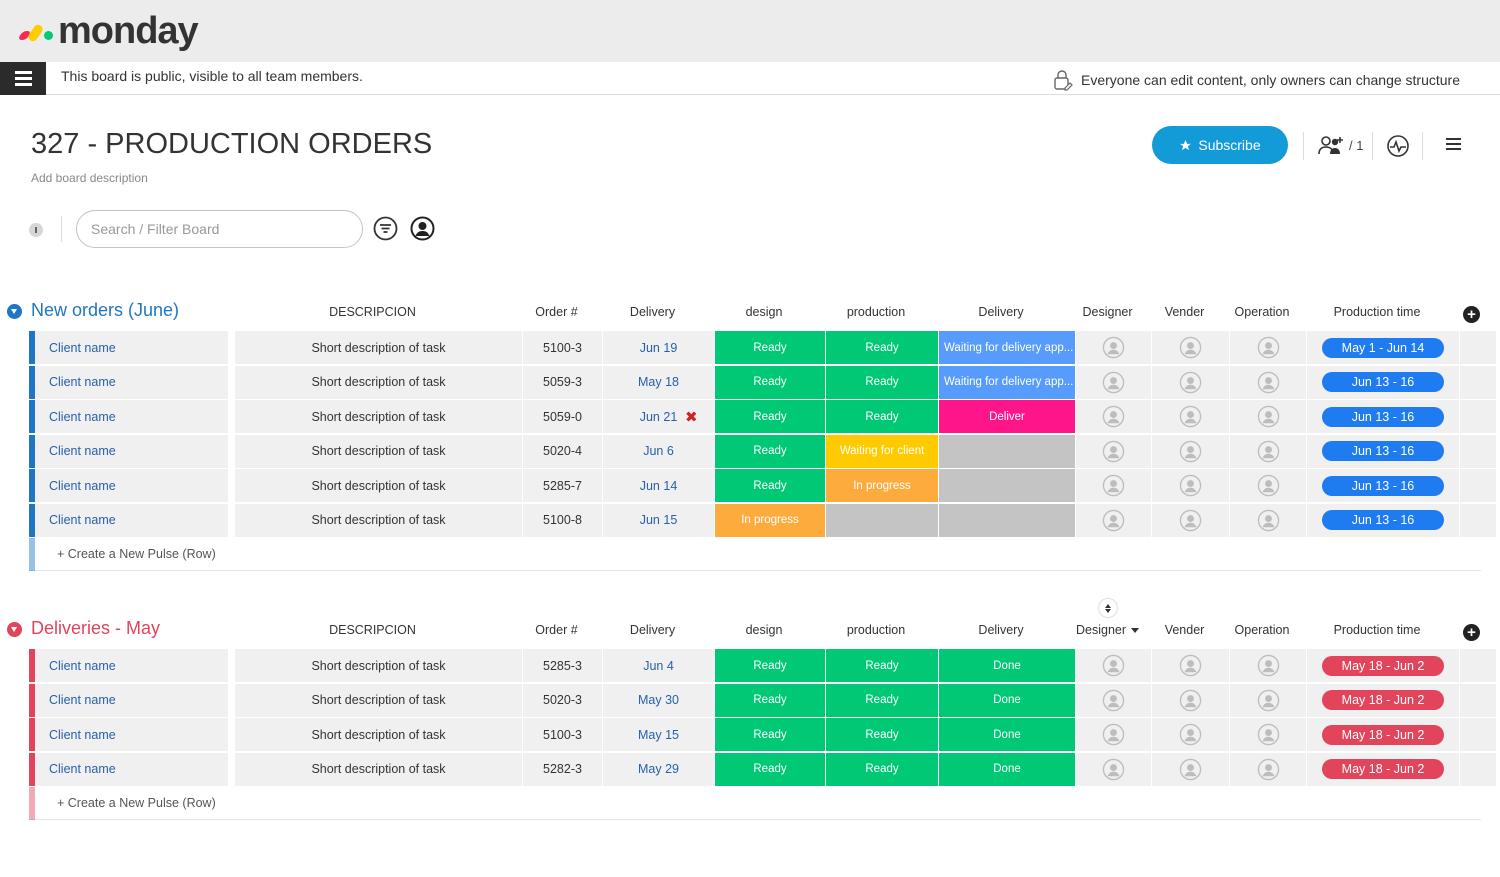 This screenshot has width=1500, height=877. Describe the element at coordinates (562, 665) in the screenshot. I see `cell-order: 5285-3` at that location.